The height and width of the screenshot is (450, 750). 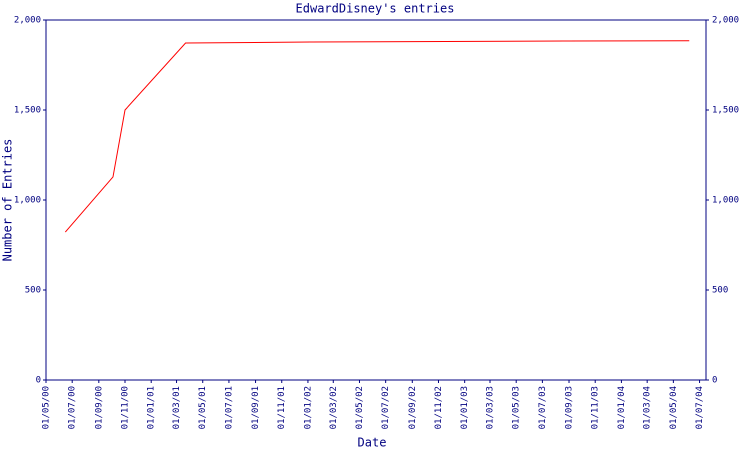 What do you see at coordinates (725, 21) in the screenshot?
I see `y2-tick-label: 2,000` at bounding box center [725, 21].